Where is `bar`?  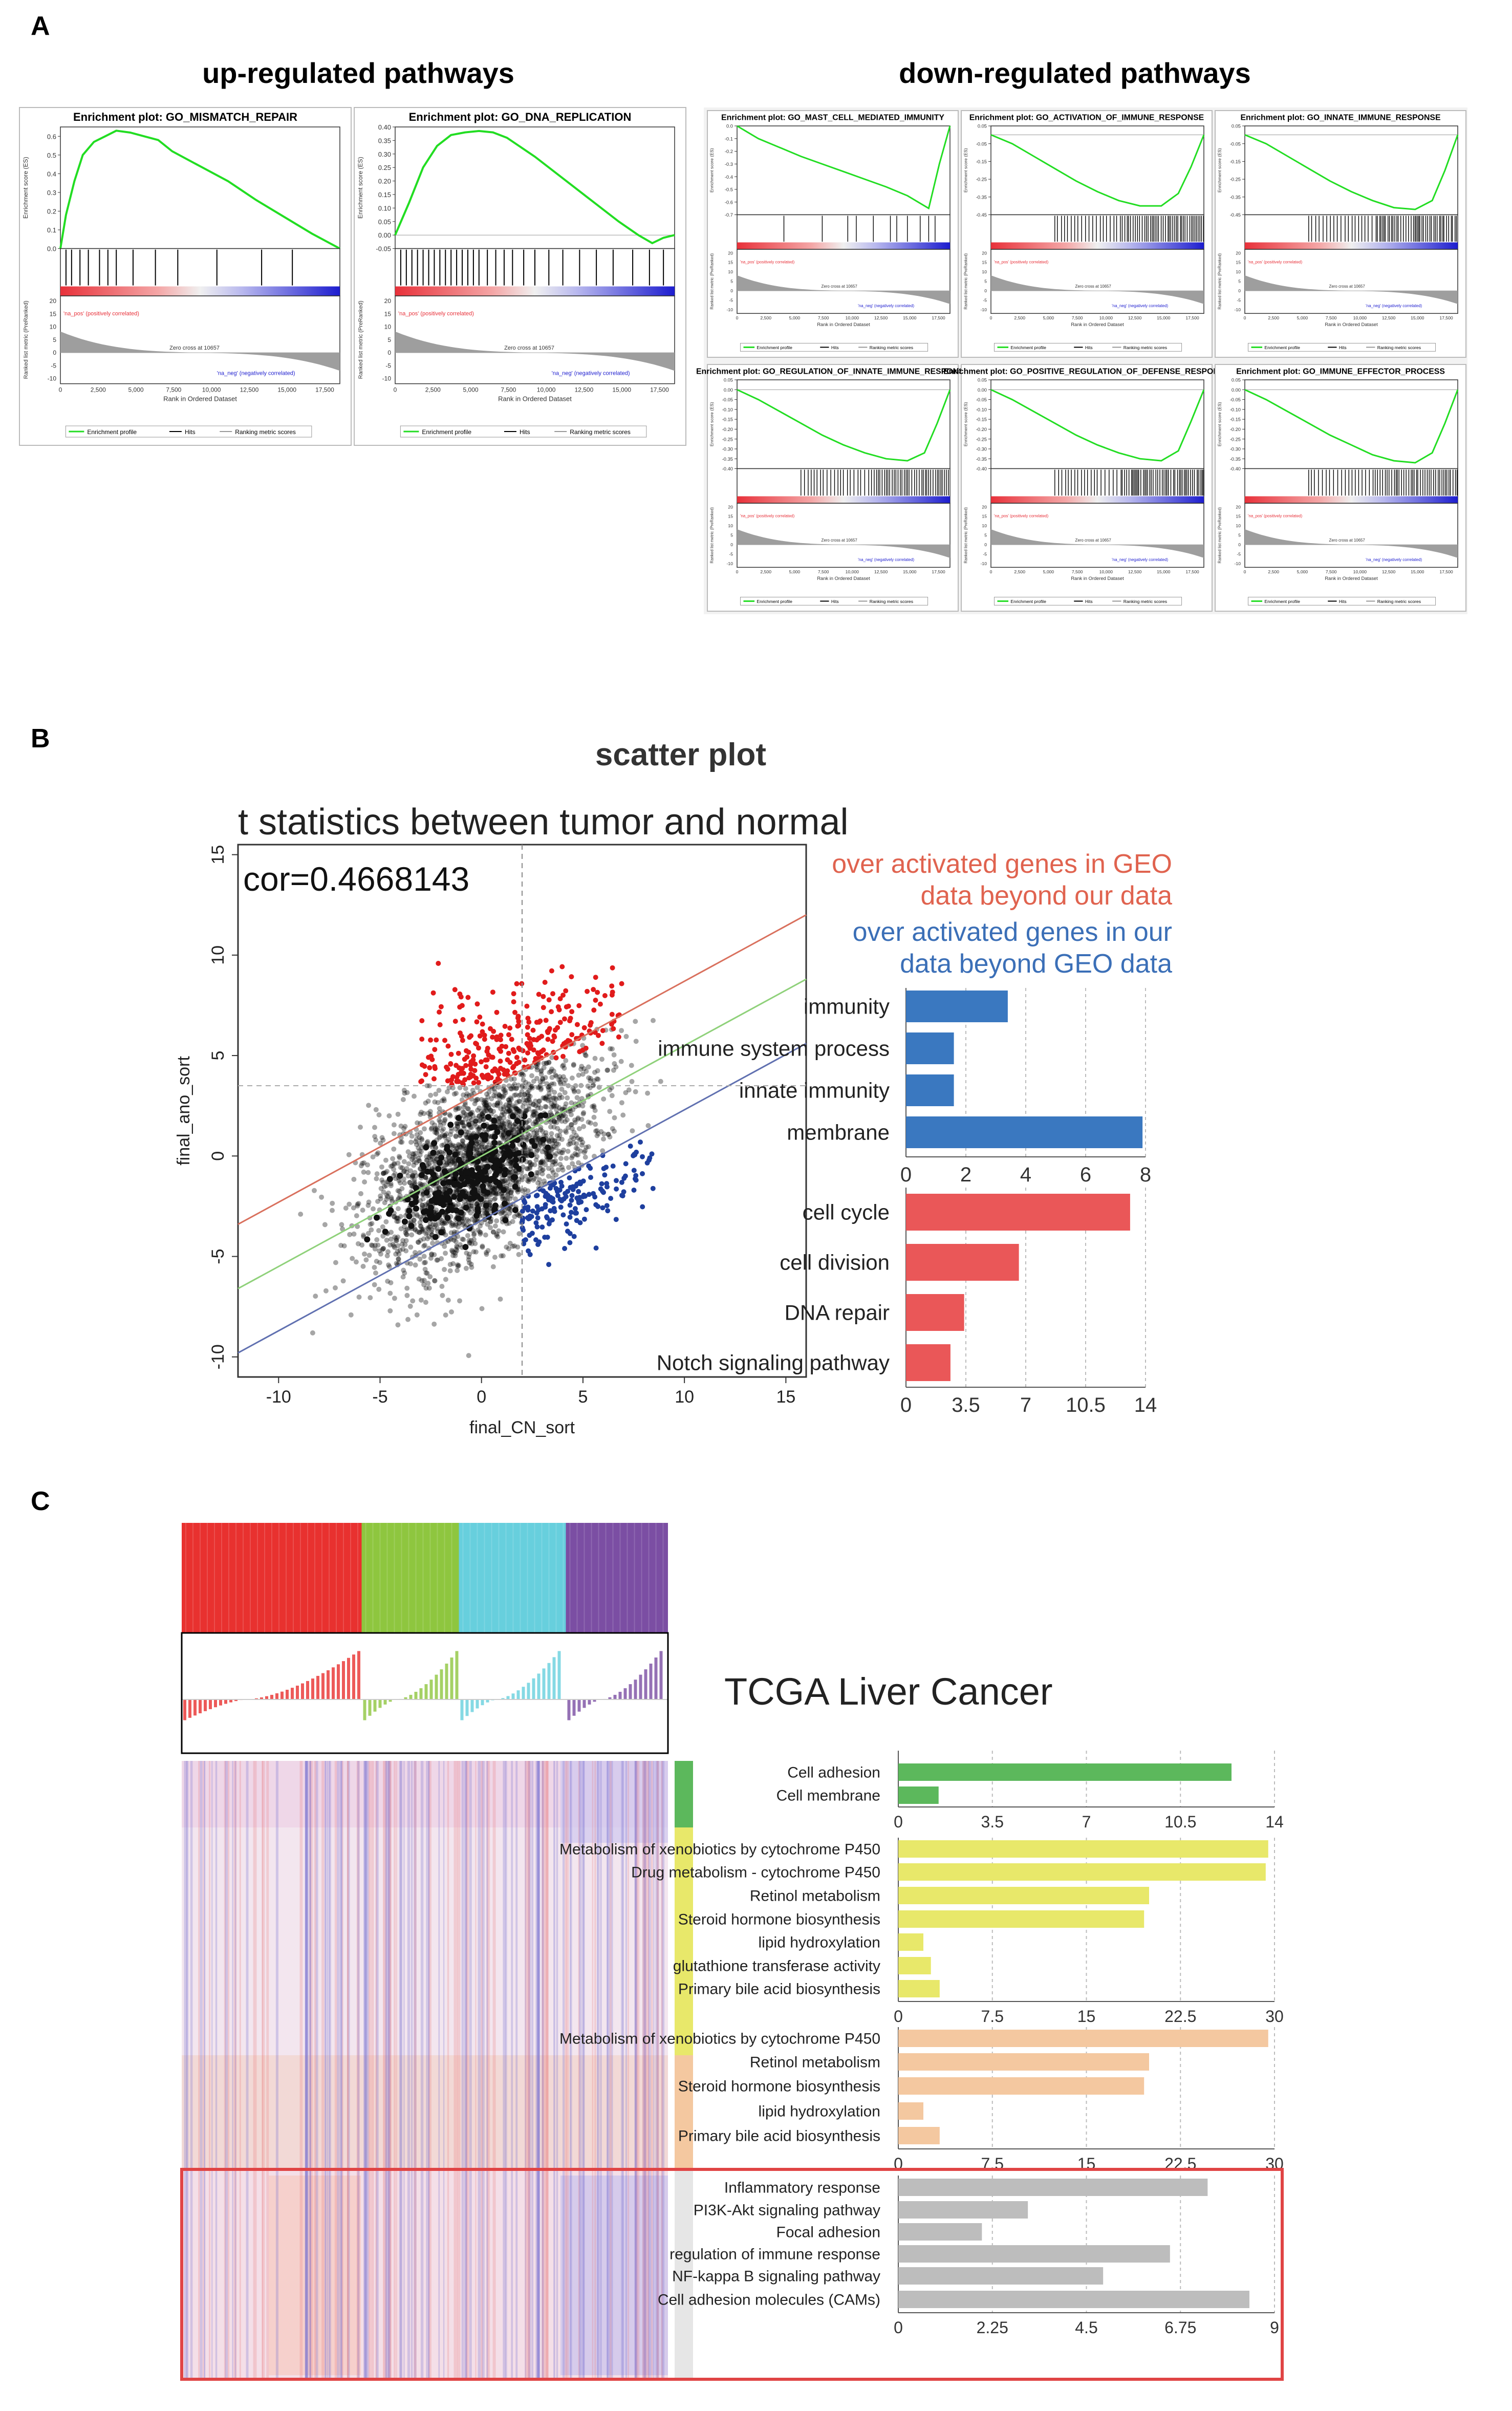 bar is located at coordinates (919, 2135).